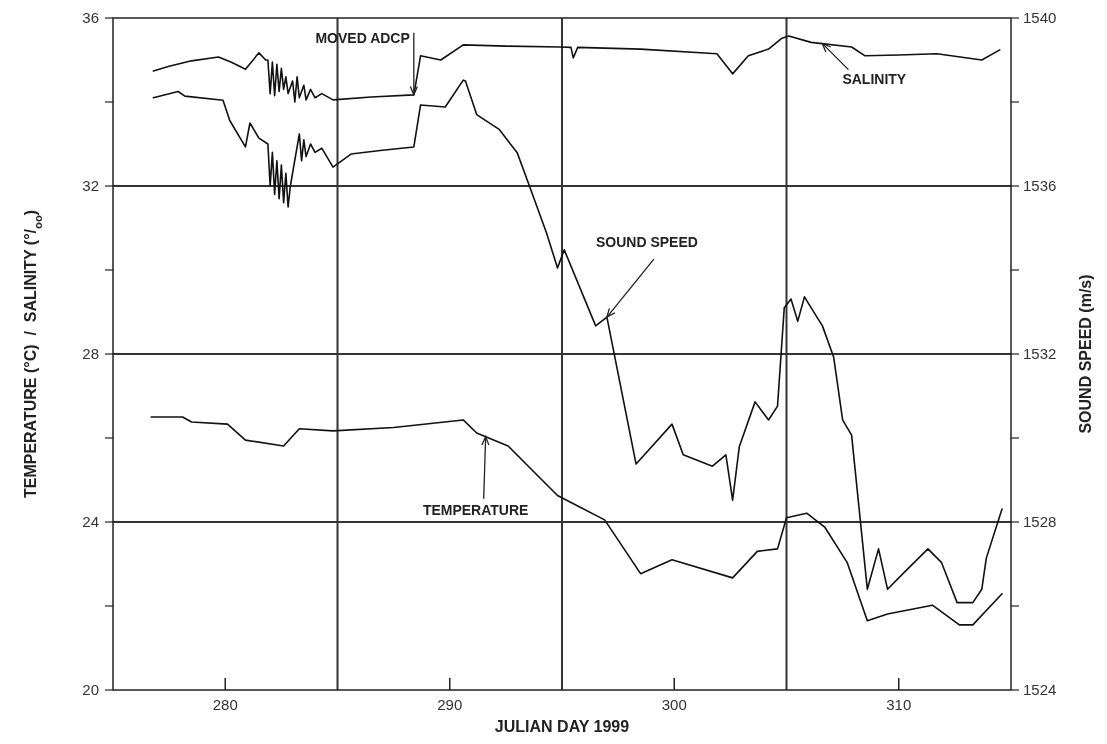 The height and width of the screenshot is (744, 1107). What do you see at coordinates (90, 353) in the screenshot?
I see `y-tick-label: 28` at bounding box center [90, 353].